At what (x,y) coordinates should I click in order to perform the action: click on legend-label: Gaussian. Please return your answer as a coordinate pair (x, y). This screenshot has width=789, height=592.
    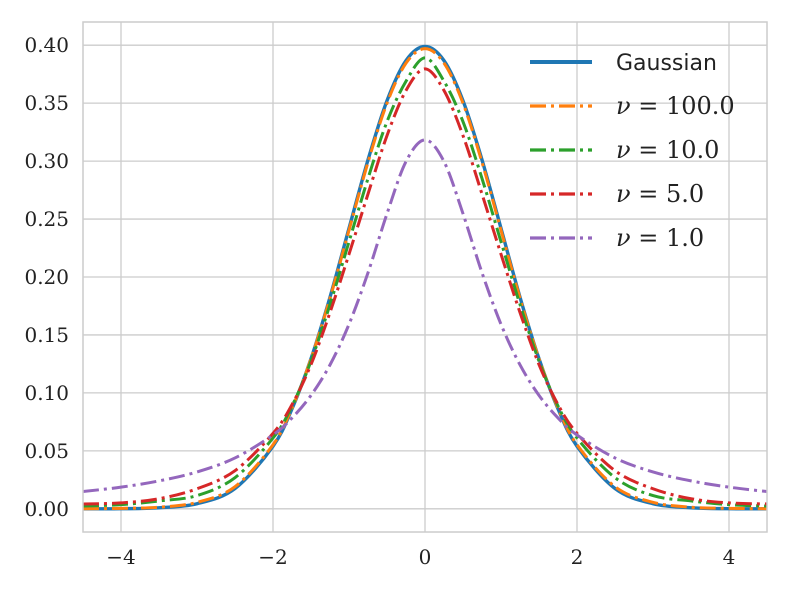
    Looking at the image, I should click on (666, 63).